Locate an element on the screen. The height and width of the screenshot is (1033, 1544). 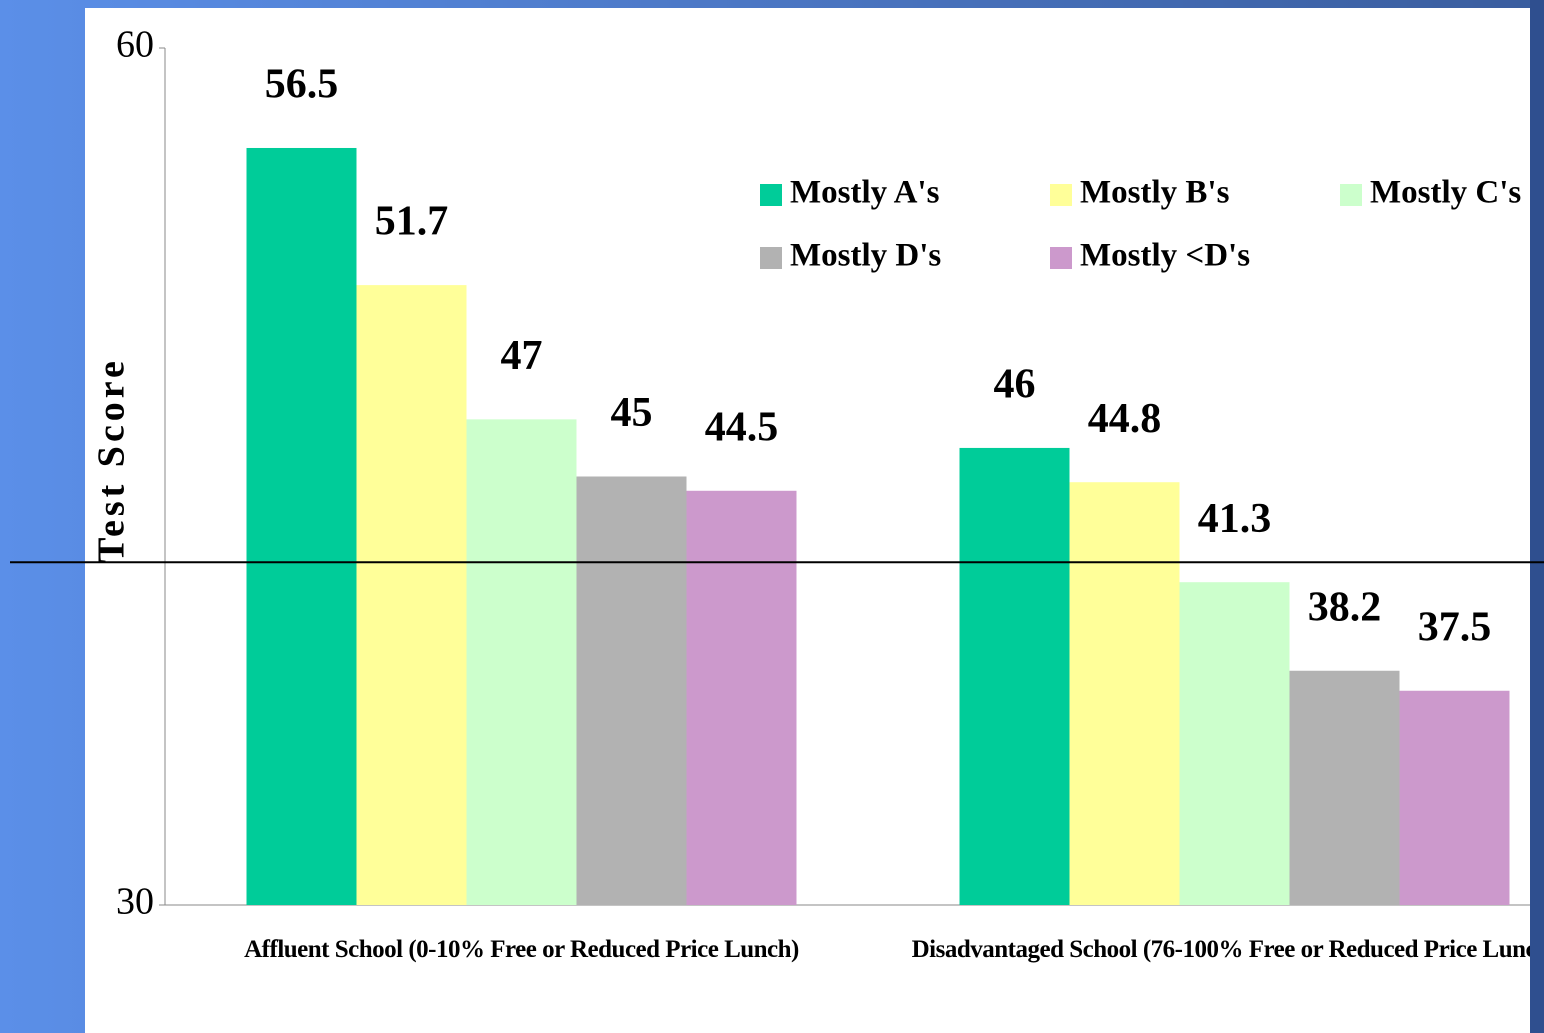
value-label: 51.7 is located at coordinates (412, 222).